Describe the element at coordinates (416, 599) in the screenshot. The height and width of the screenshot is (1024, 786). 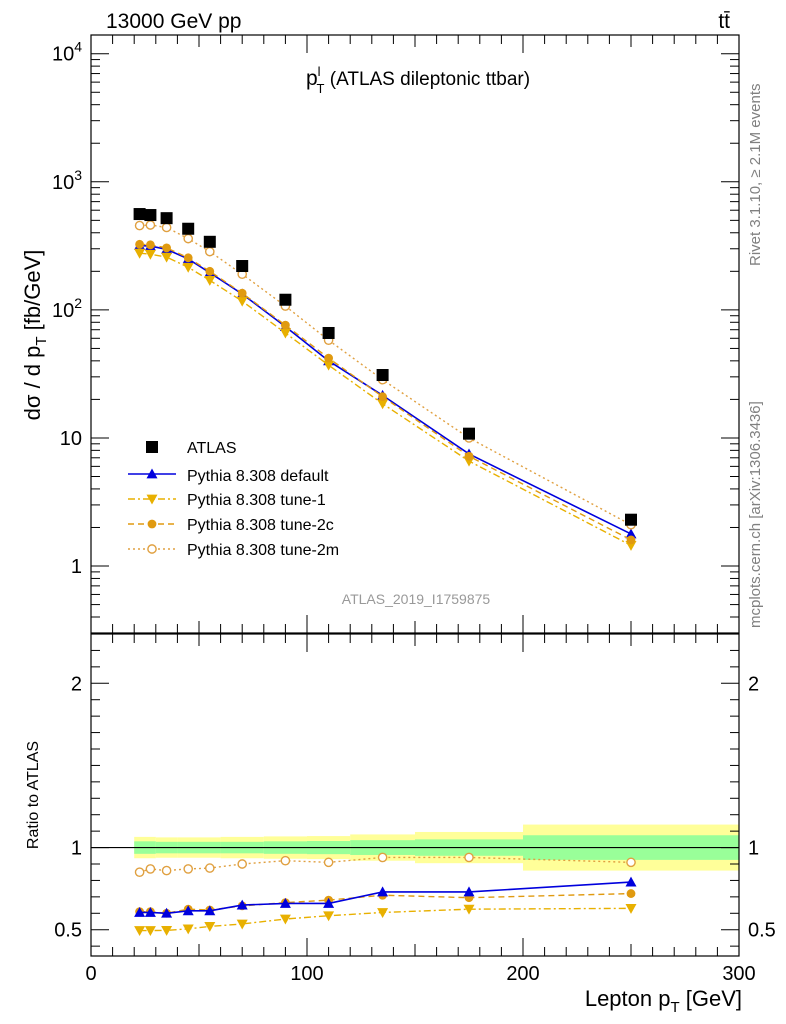
I see `analysis-watermark: ATLAS_2019_I1759875` at that location.